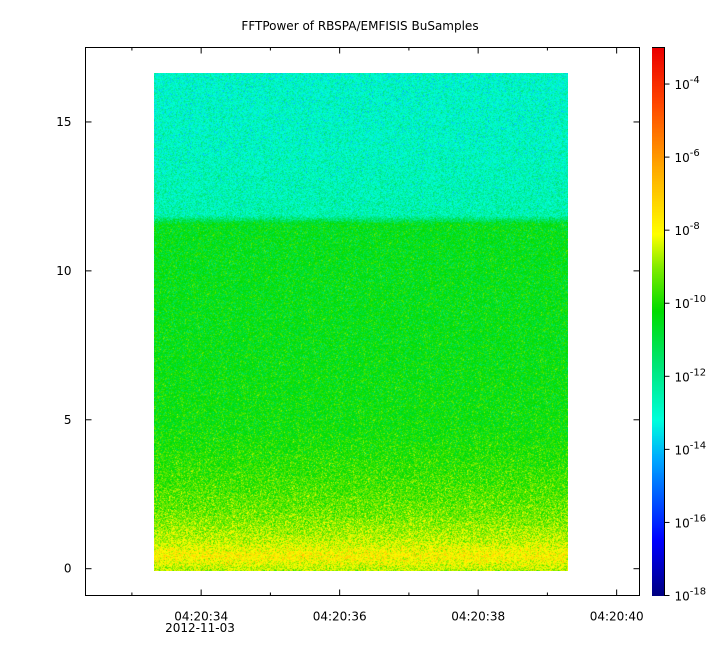 The height and width of the screenshot is (656, 724). I want to click on colorbar-tick-label: 10⁻⁸, so click(687, 229).